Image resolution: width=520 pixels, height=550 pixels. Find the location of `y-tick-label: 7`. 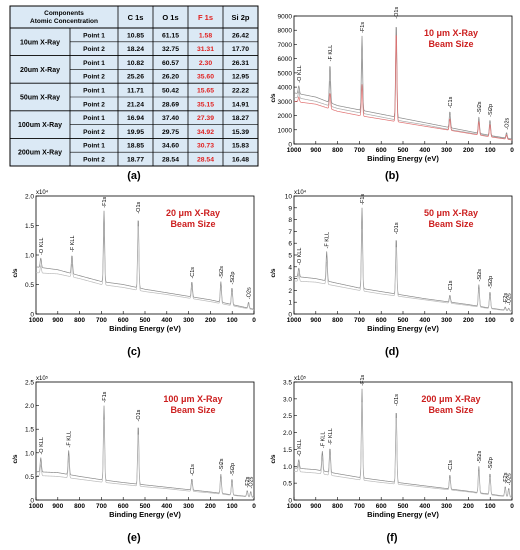

y-tick-label: 7 is located at coordinates (290, 232).